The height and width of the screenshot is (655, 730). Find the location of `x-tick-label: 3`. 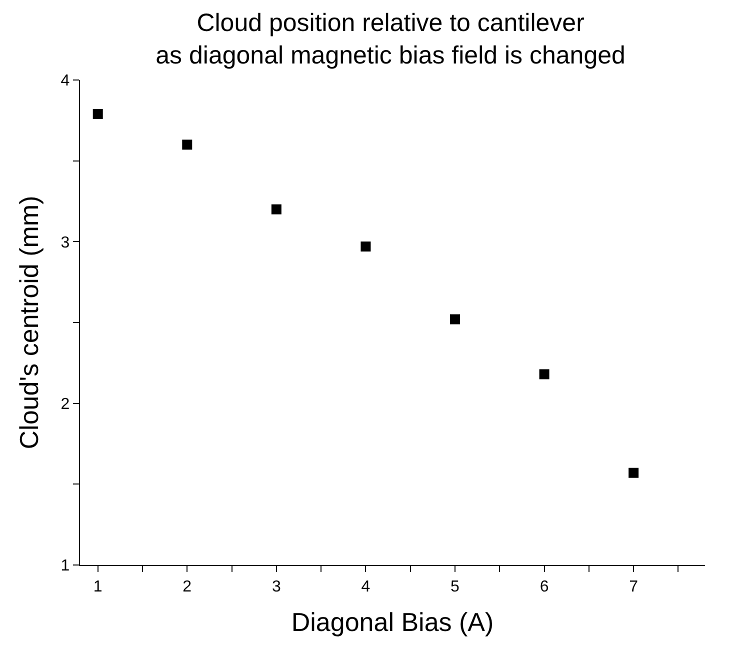

x-tick-label: 3 is located at coordinates (276, 587).